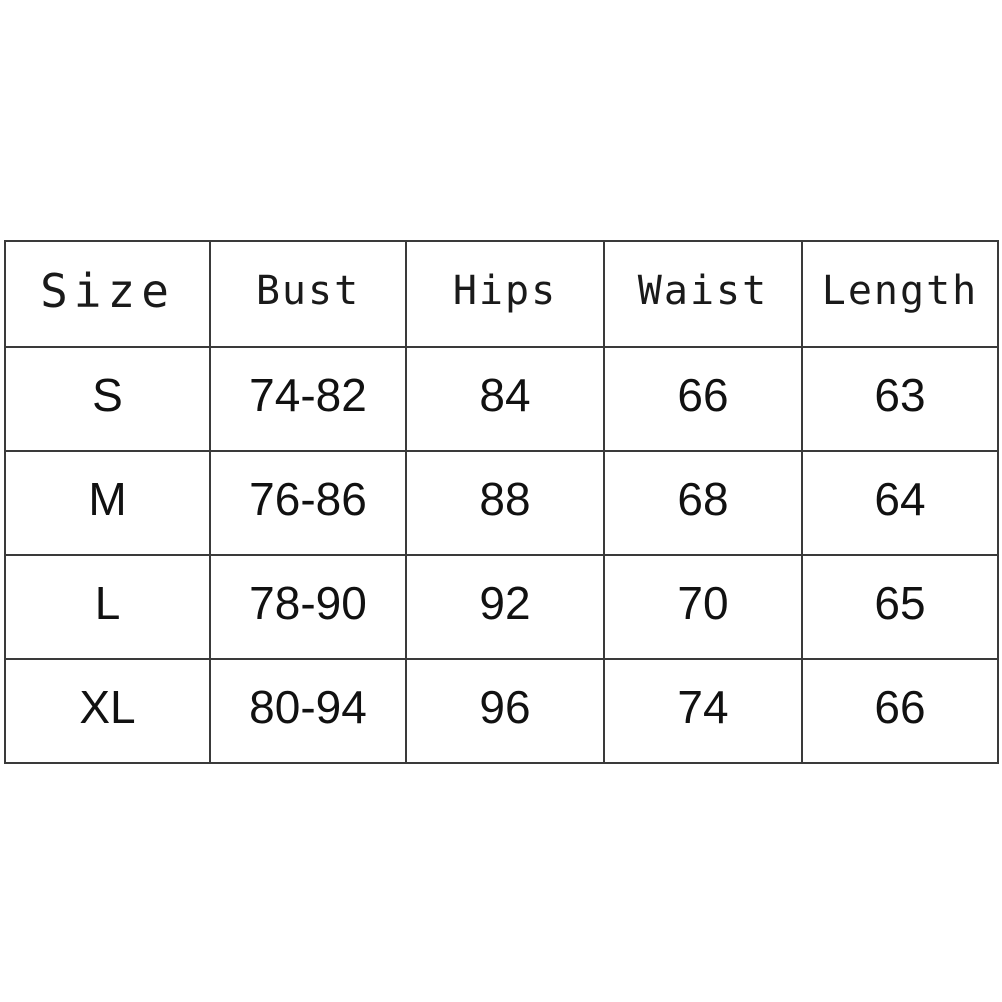 This screenshot has width=1002, height=1002. Describe the element at coordinates (505, 499) in the screenshot. I see `cell-hips-value: 88` at that location.